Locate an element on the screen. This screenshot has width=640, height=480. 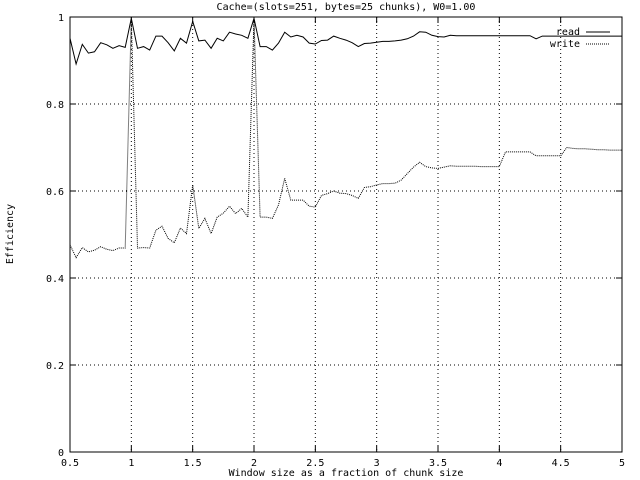
x-tick-label: 0.5 is located at coordinates (70, 463).